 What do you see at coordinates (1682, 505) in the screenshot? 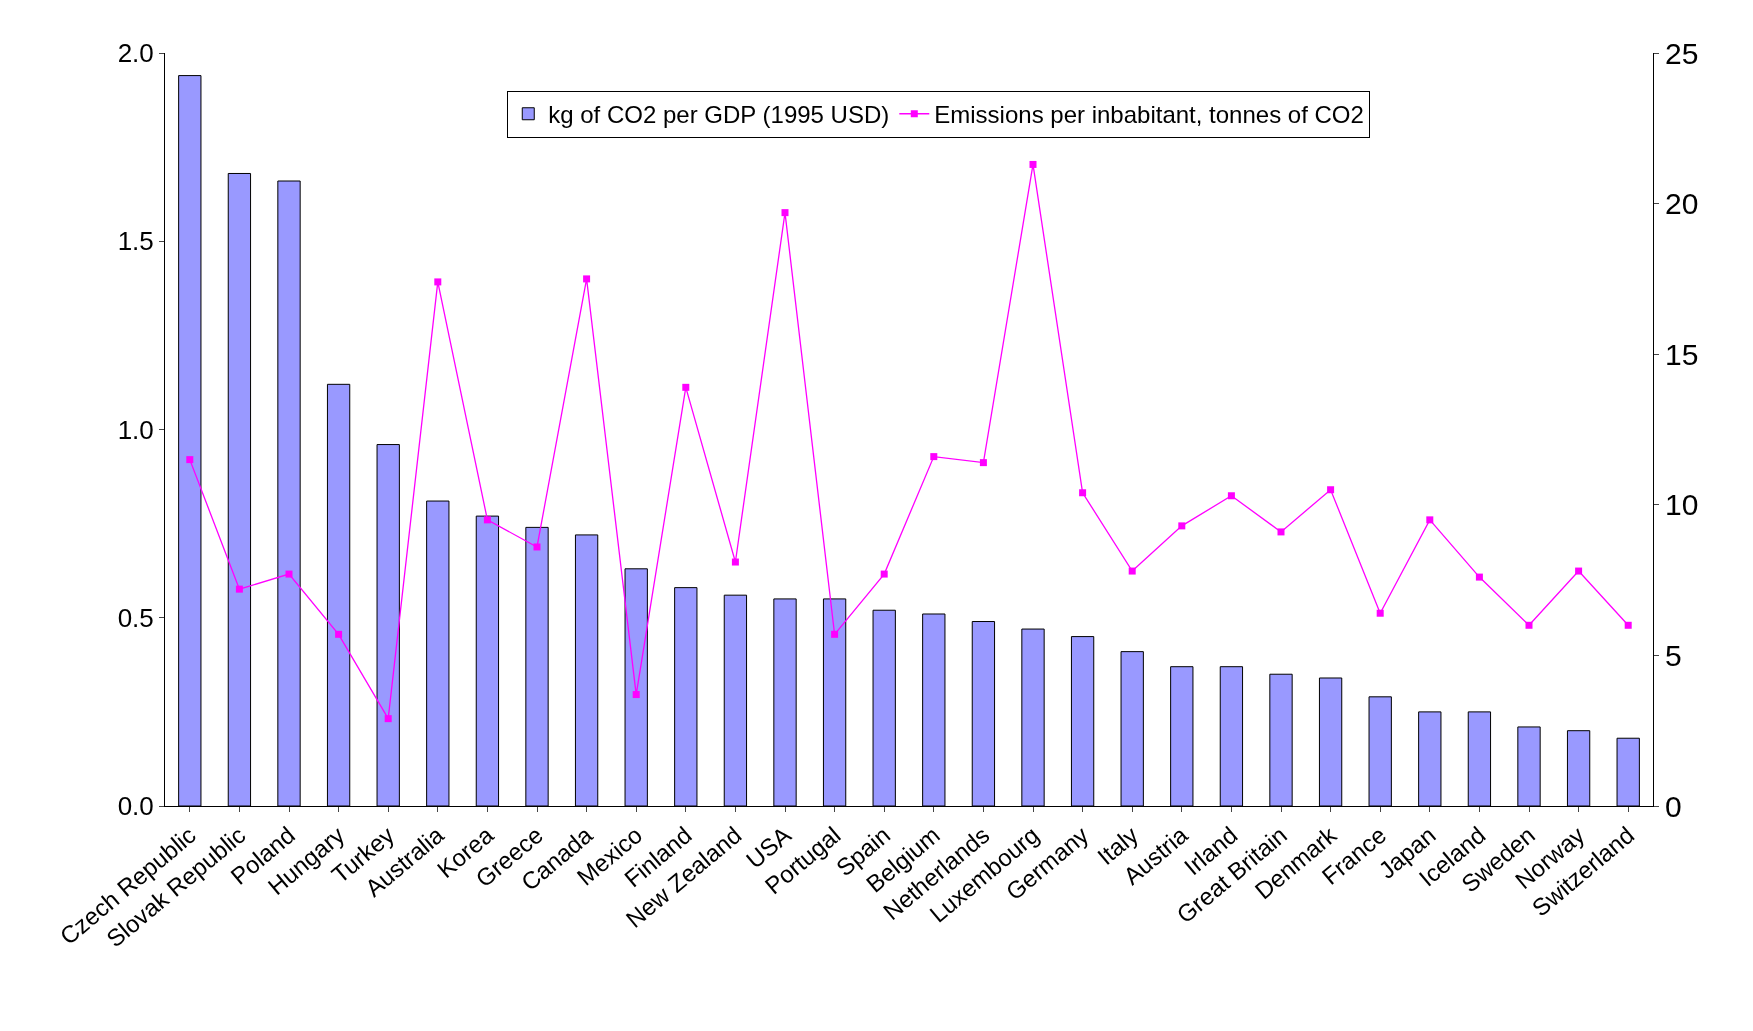
I see `y2-tick-label: 10` at bounding box center [1682, 505].